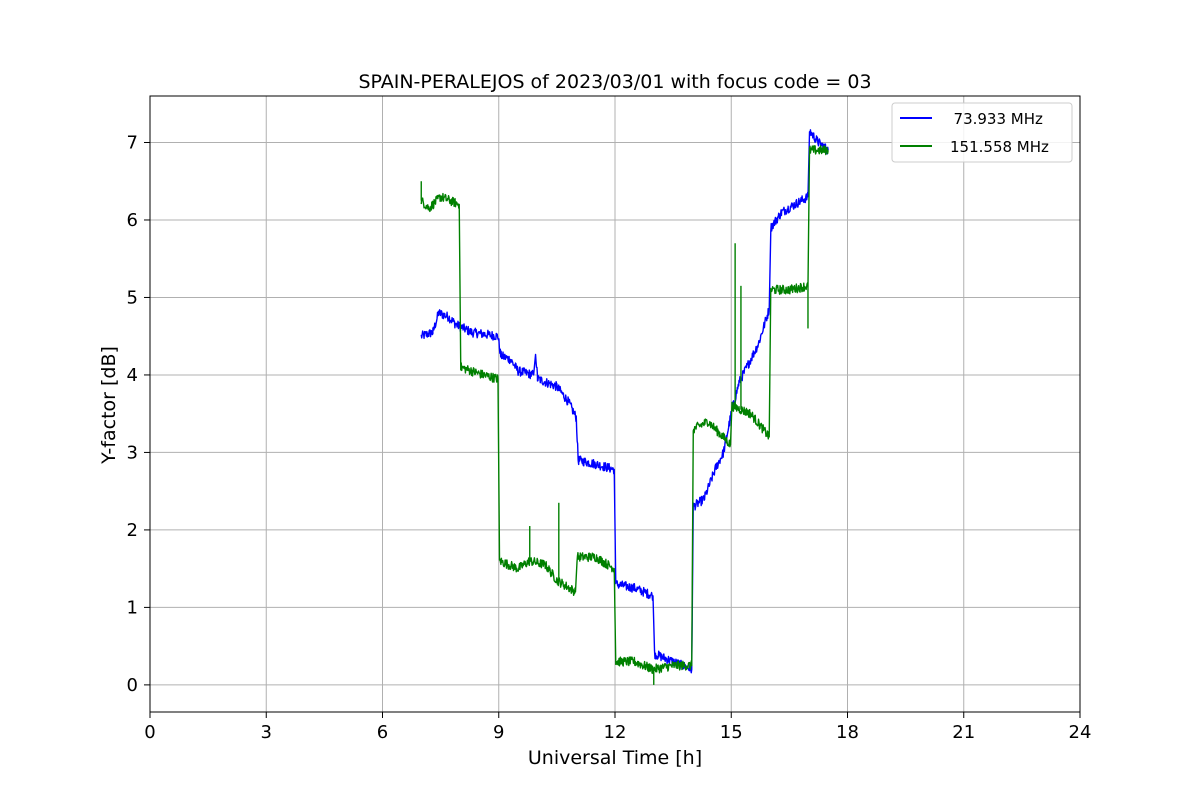 This screenshot has width=1200, height=800. Describe the element at coordinates (132, 297) in the screenshot. I see `y-tick-label: 5` at that location.